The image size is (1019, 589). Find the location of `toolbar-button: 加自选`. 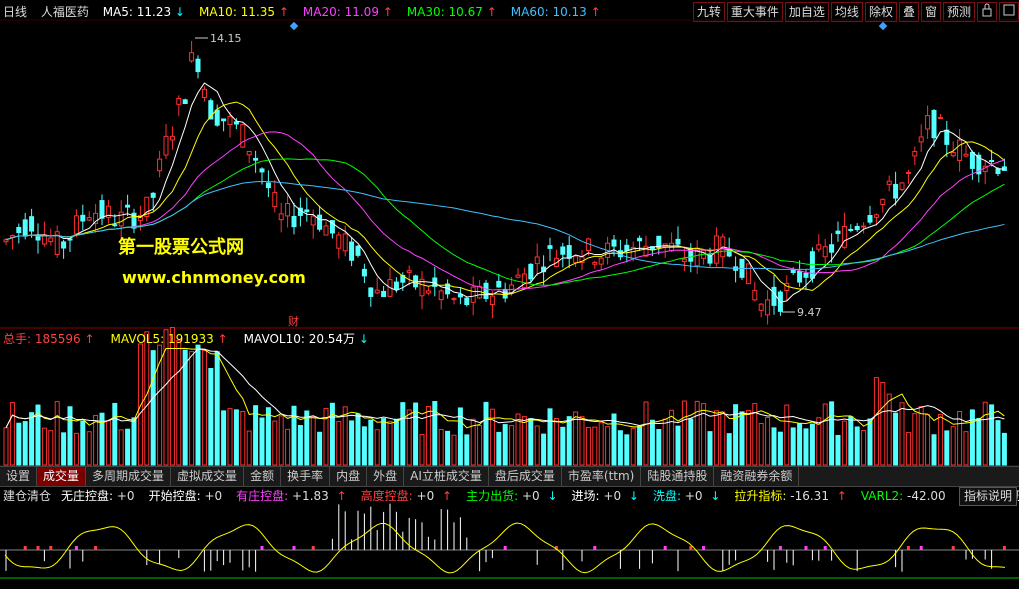

toolbar-button: 加自选 is located at coordinates (806, 12).